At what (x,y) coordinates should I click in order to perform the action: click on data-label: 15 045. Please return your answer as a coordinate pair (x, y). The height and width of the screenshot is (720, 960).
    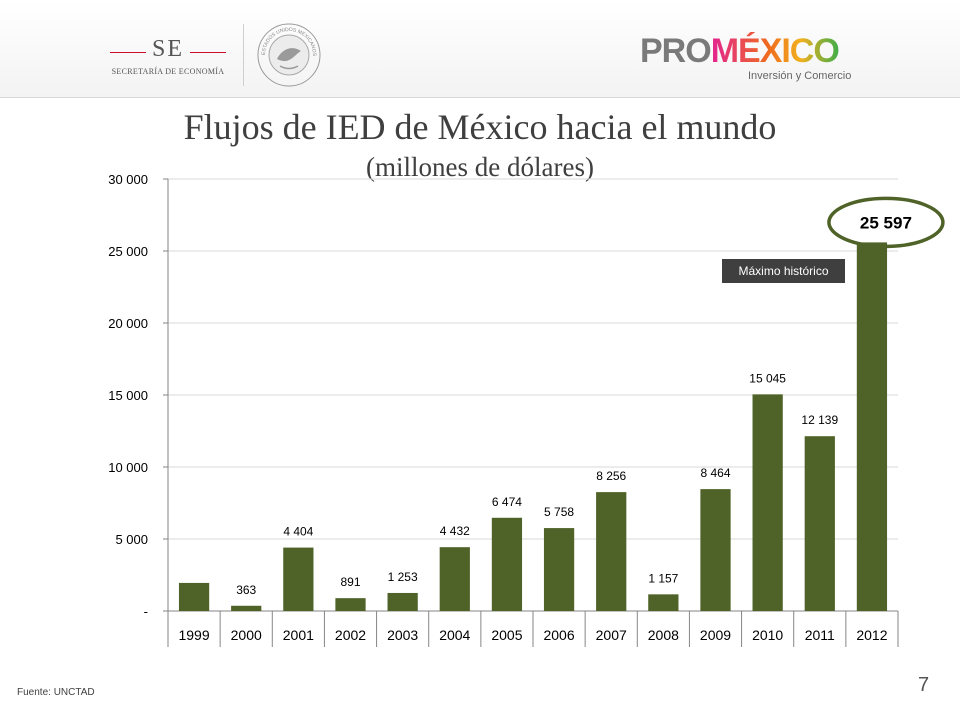
    Looking at the image, I should click on (767, 378).